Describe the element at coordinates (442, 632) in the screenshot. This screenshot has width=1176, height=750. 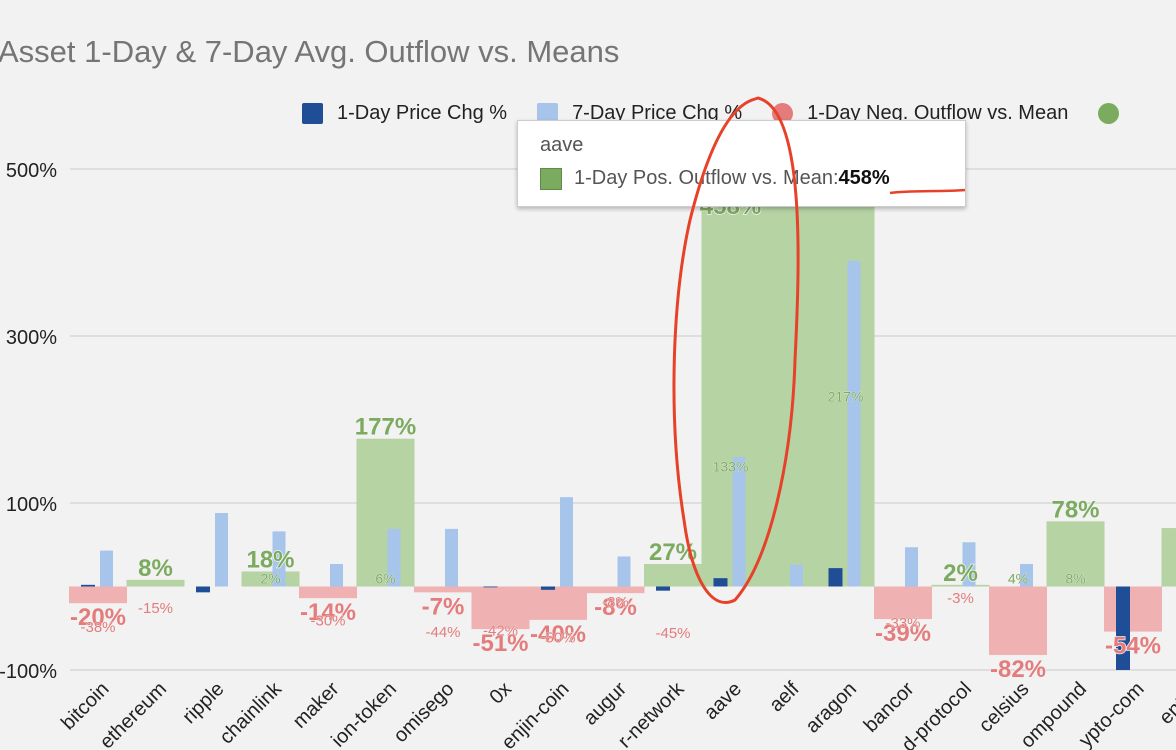
I see `data-label: -44%` at that location.